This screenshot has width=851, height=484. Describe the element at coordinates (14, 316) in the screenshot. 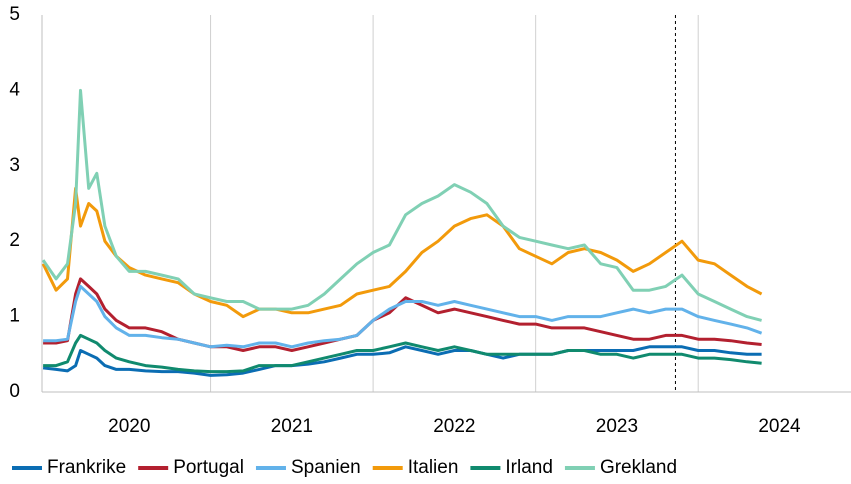

I see `y-tick-label: 1` at that location.